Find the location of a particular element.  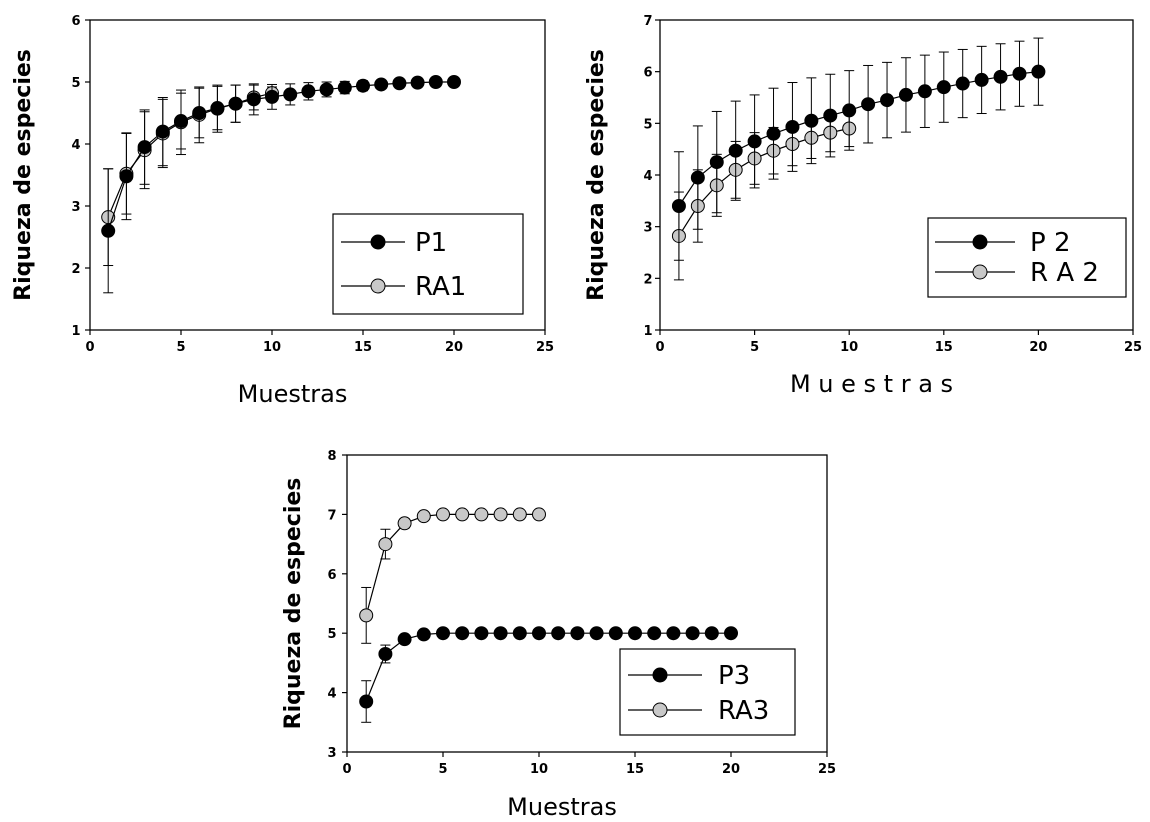

series-ra2 is located at coordinates (764, 195).